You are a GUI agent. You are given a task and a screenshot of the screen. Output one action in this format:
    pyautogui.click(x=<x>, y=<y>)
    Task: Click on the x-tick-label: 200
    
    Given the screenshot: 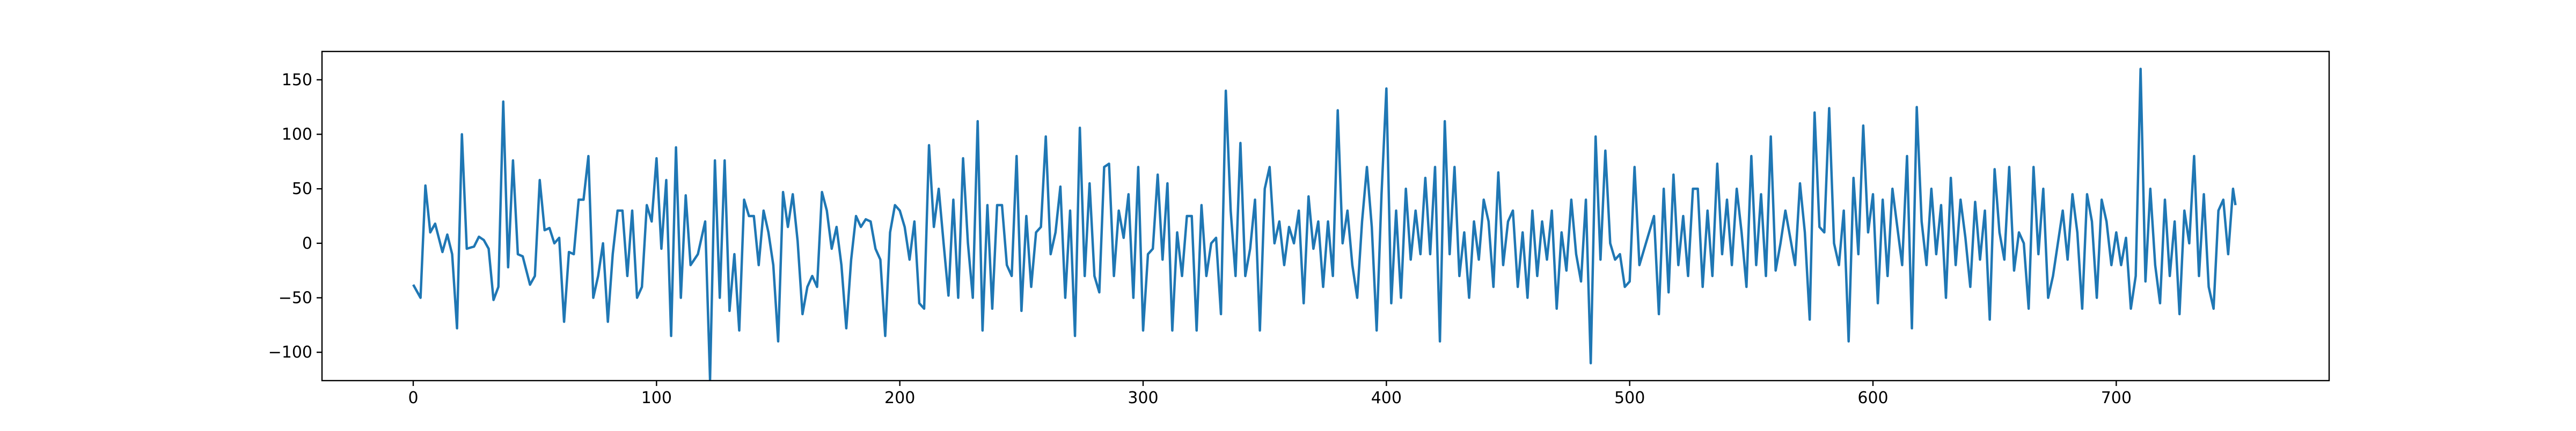 What is the action you would take?
    pyautogui.click(x=899, y=398)
    